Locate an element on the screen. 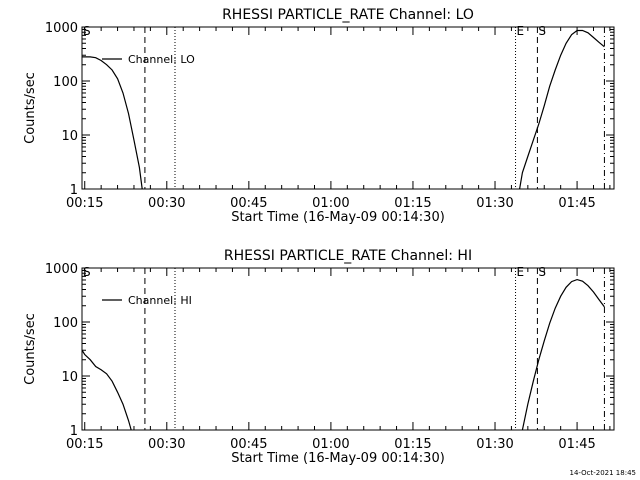 This screenshot has width=640, height=480. legend-label: Channel: LO is located at coordinates (161, 59).